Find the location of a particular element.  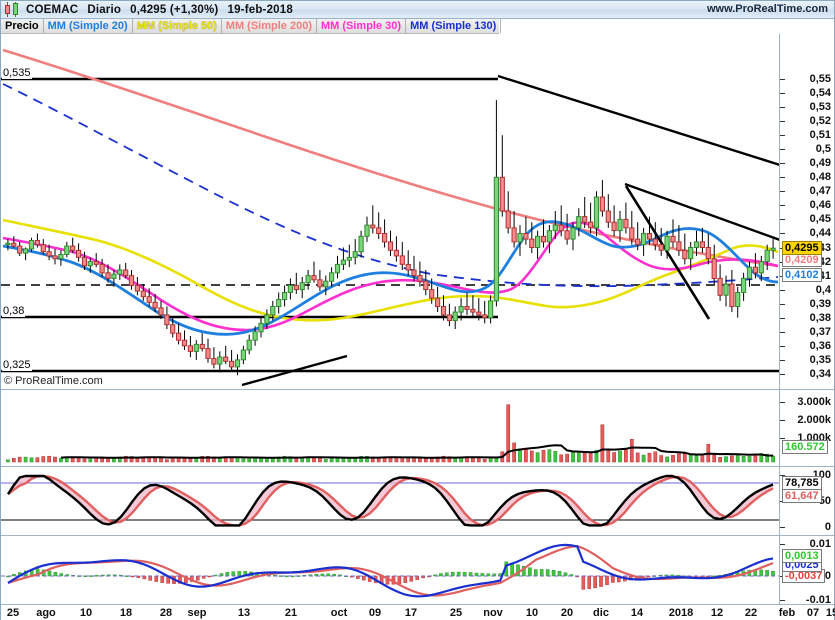

volume-tick-2: 1.000k is located at coordinates (814, 438).